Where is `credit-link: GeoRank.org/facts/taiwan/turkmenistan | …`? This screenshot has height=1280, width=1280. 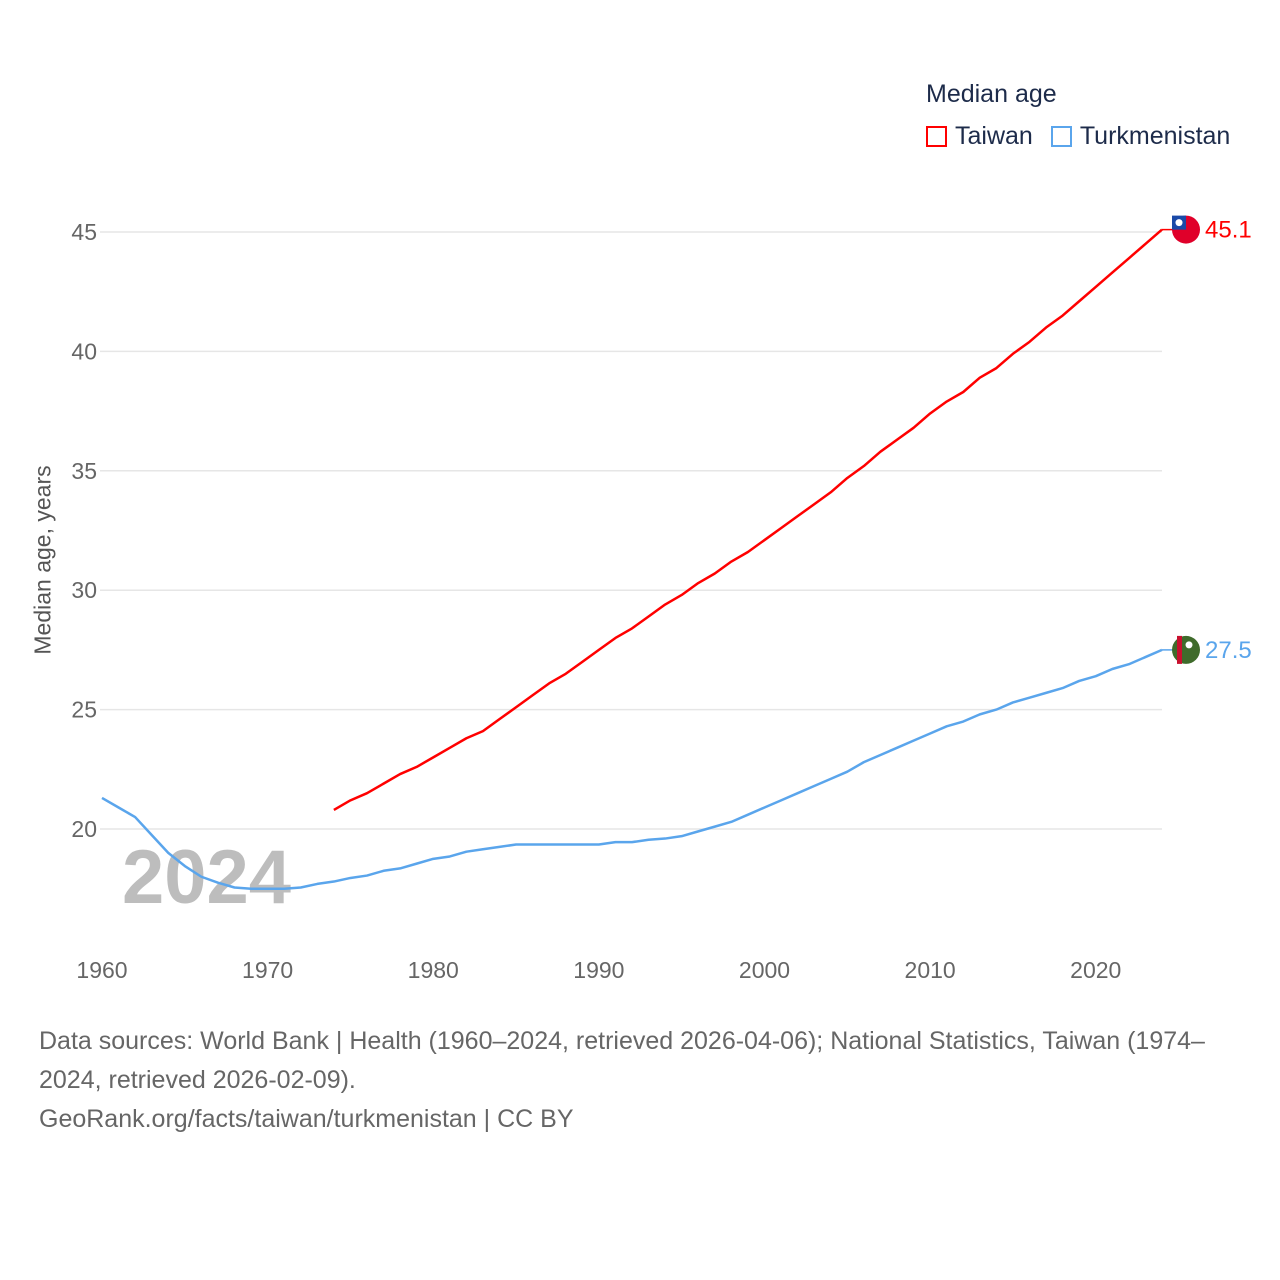
credit-link: GeoRank.org/facts/taiwan/turkmenistan | … is located at coordinates (306, 1119).